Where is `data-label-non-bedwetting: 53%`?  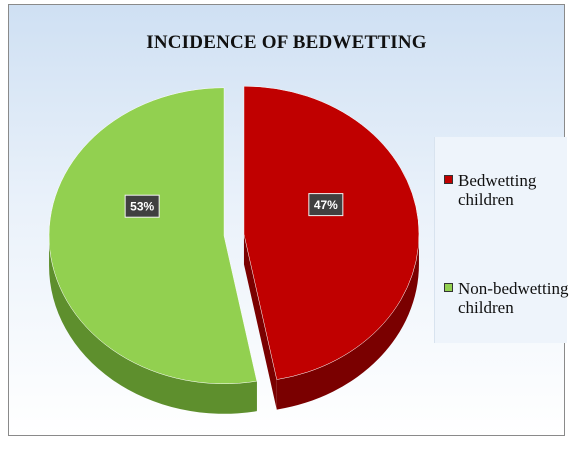 data-label-non-bedwetting: 53% is located at coordinates (142, 206).